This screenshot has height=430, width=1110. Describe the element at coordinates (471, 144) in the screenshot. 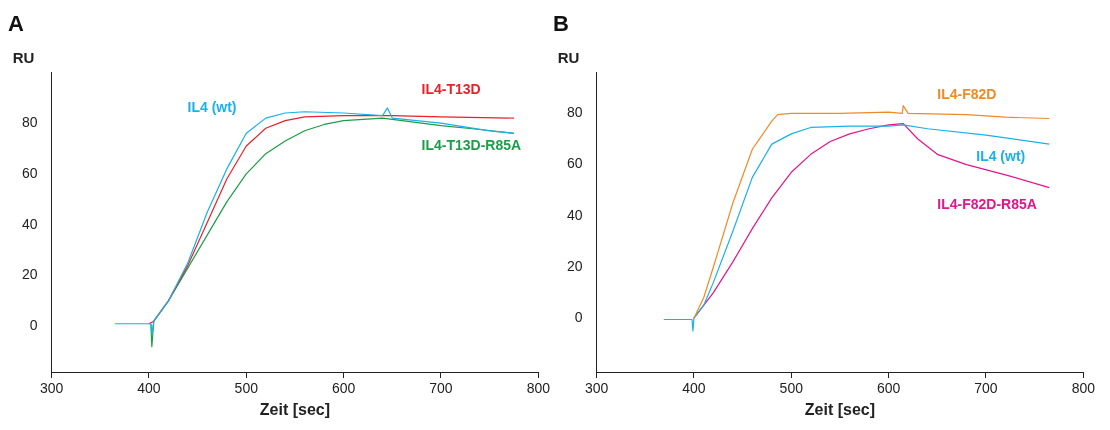

I see `series-label: IL4-T13D-R85A` at that location.